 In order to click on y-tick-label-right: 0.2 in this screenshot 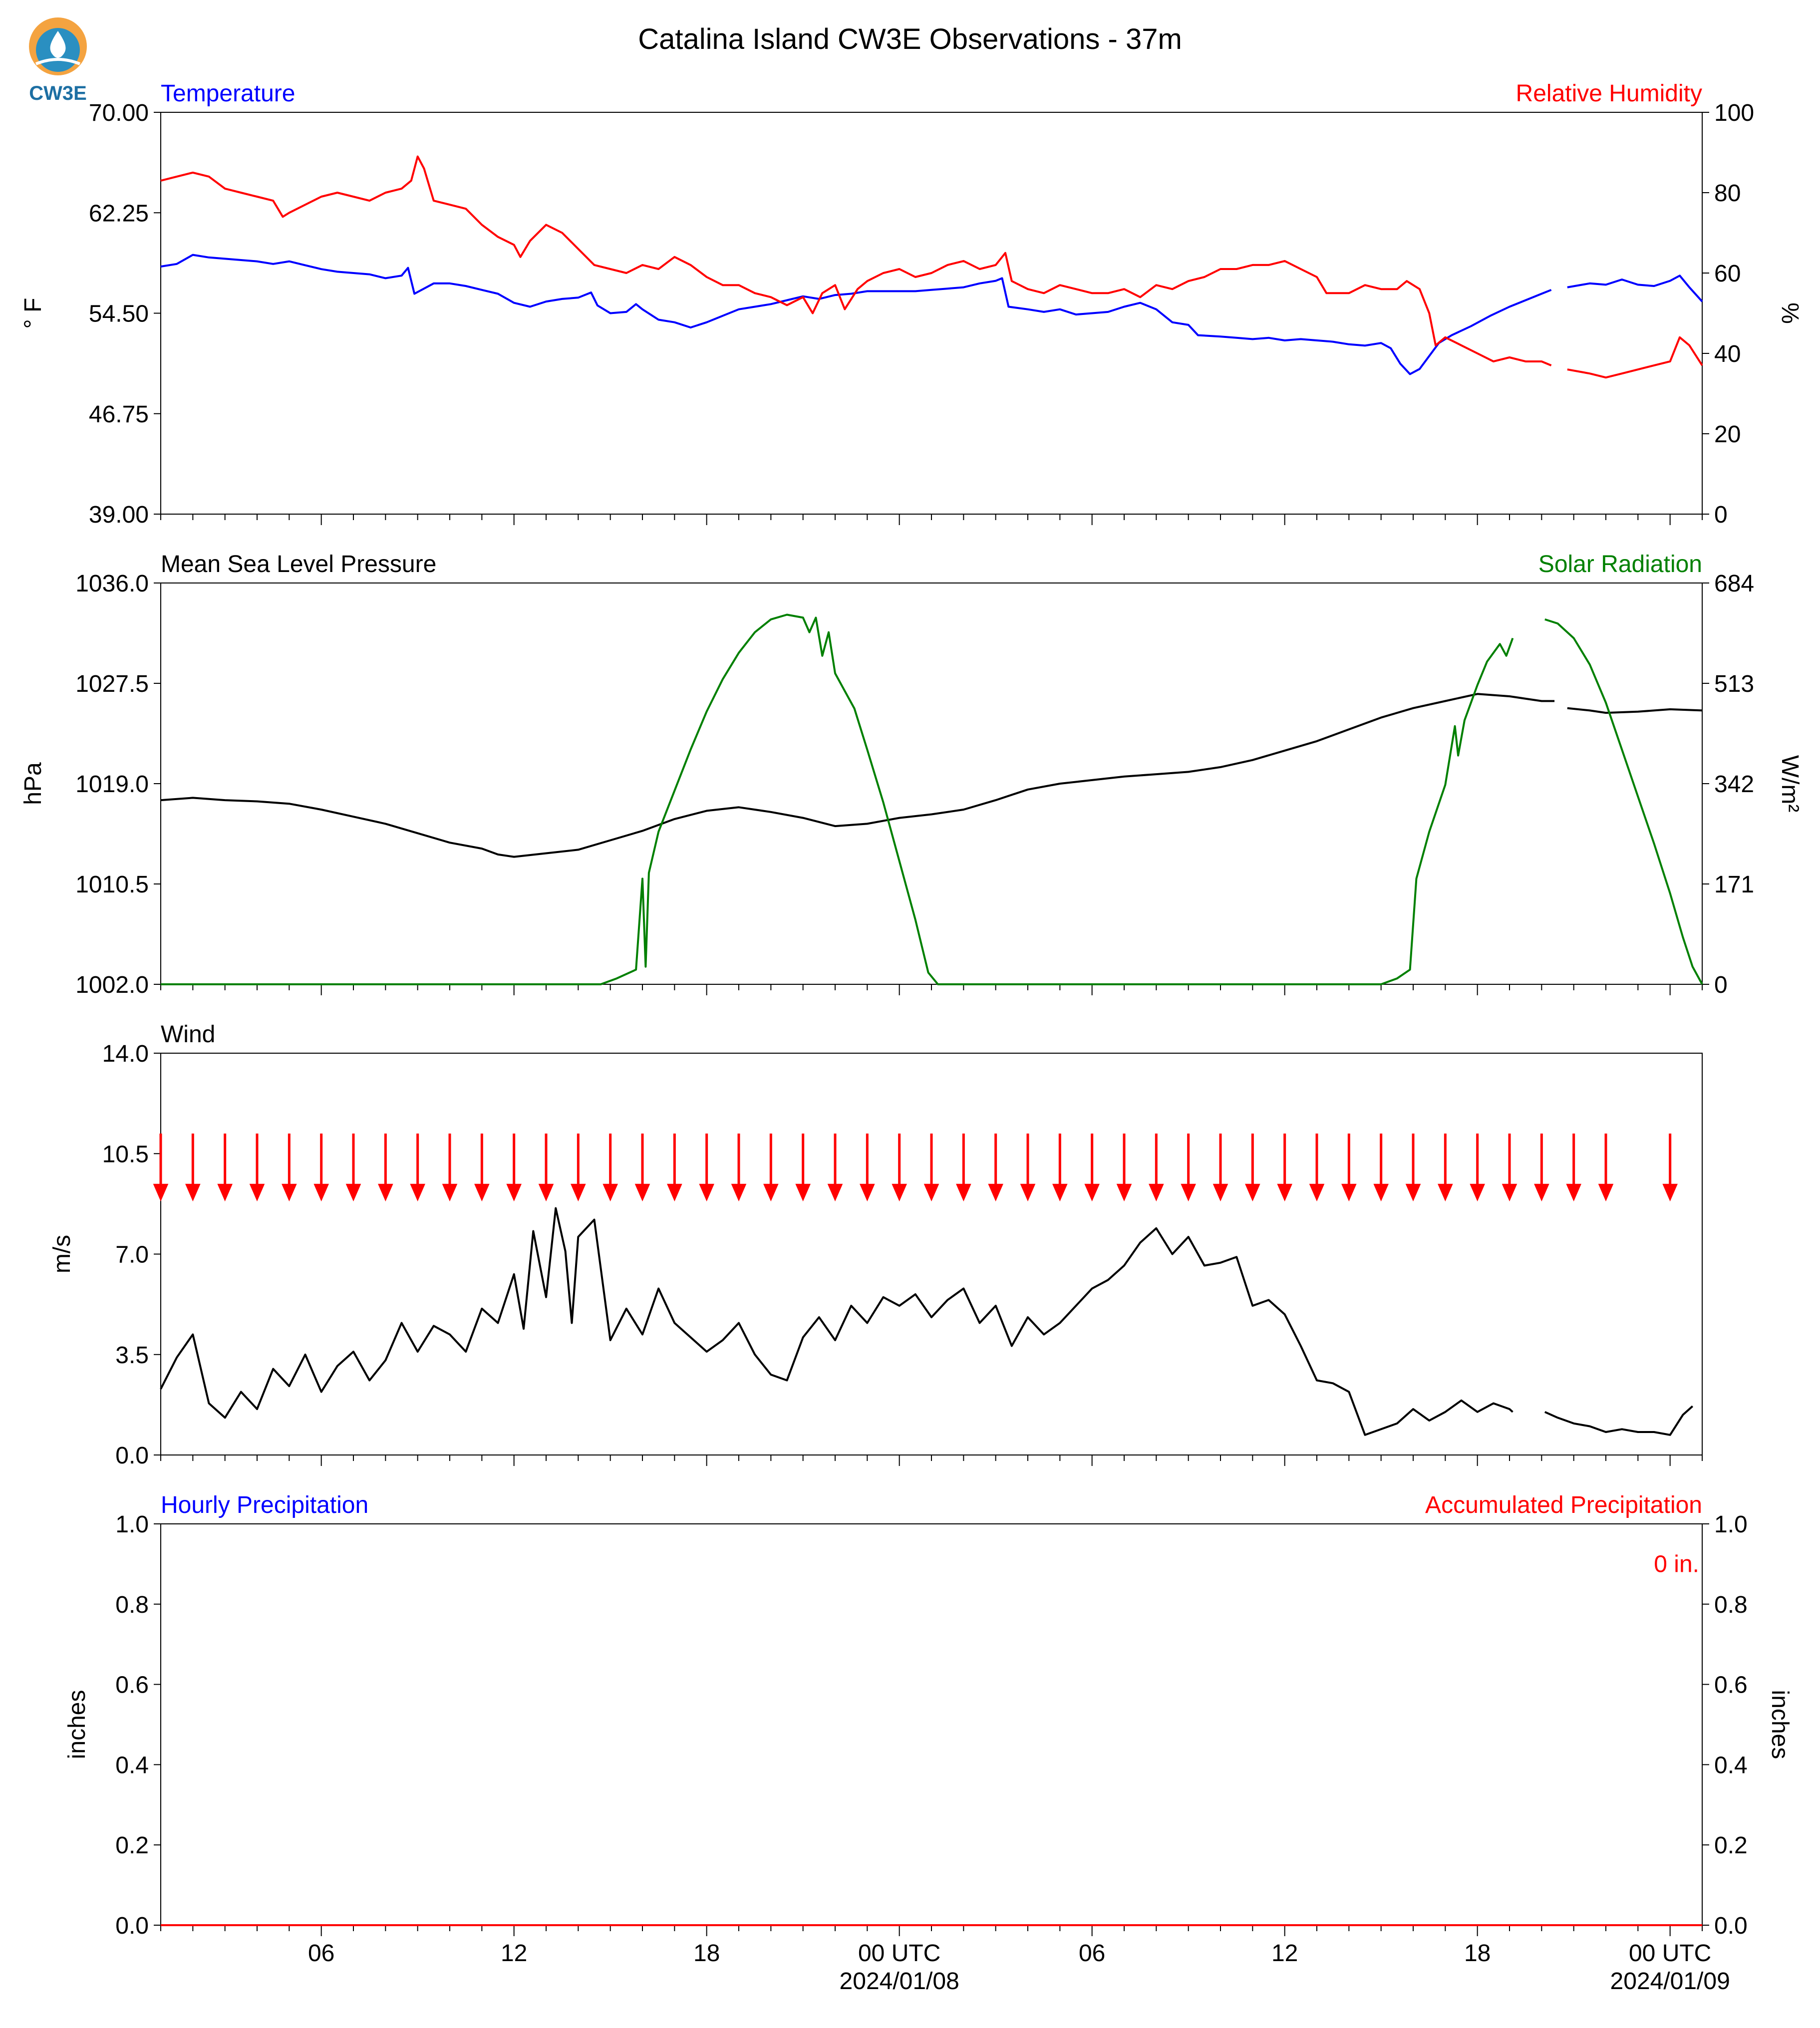, I will do `click(1731, 1845)`.